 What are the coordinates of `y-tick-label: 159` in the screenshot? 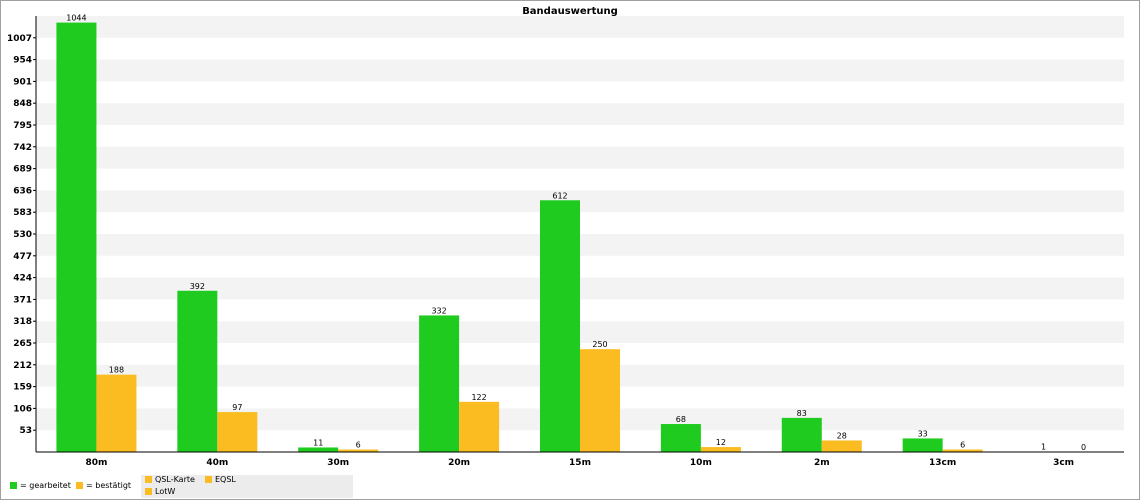 It's located at (22, 388).